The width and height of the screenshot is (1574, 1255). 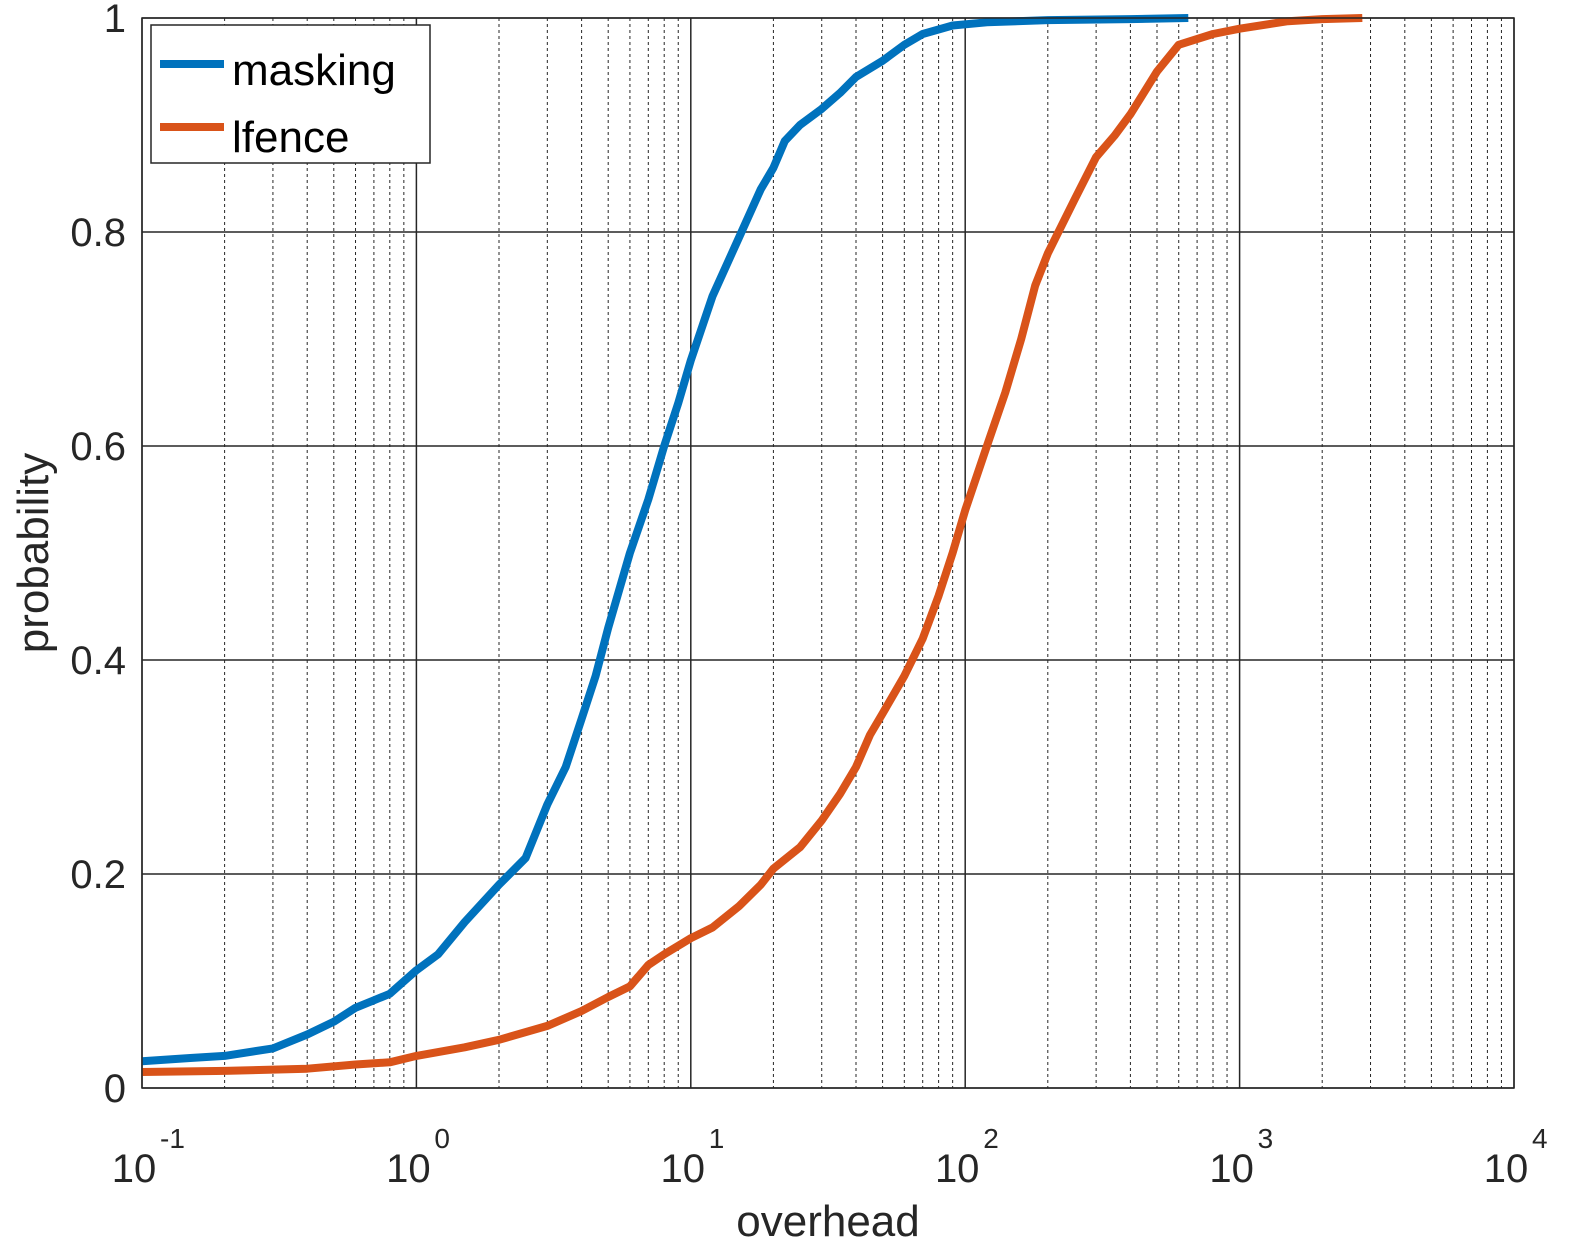 I want to click on x-tick-exponent: 0, so click(x=442, y=1138).